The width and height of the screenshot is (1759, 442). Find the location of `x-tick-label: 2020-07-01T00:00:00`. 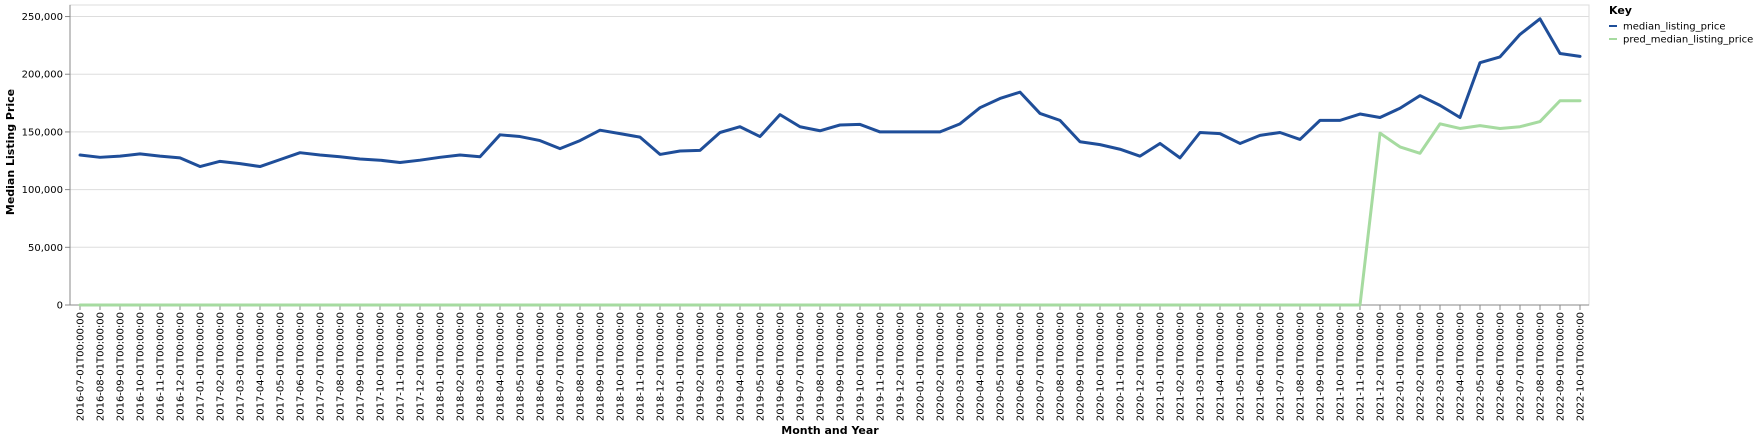

x-tick-label: 2020-07-01T00:00:00 is located at coordinates (1041, 366).